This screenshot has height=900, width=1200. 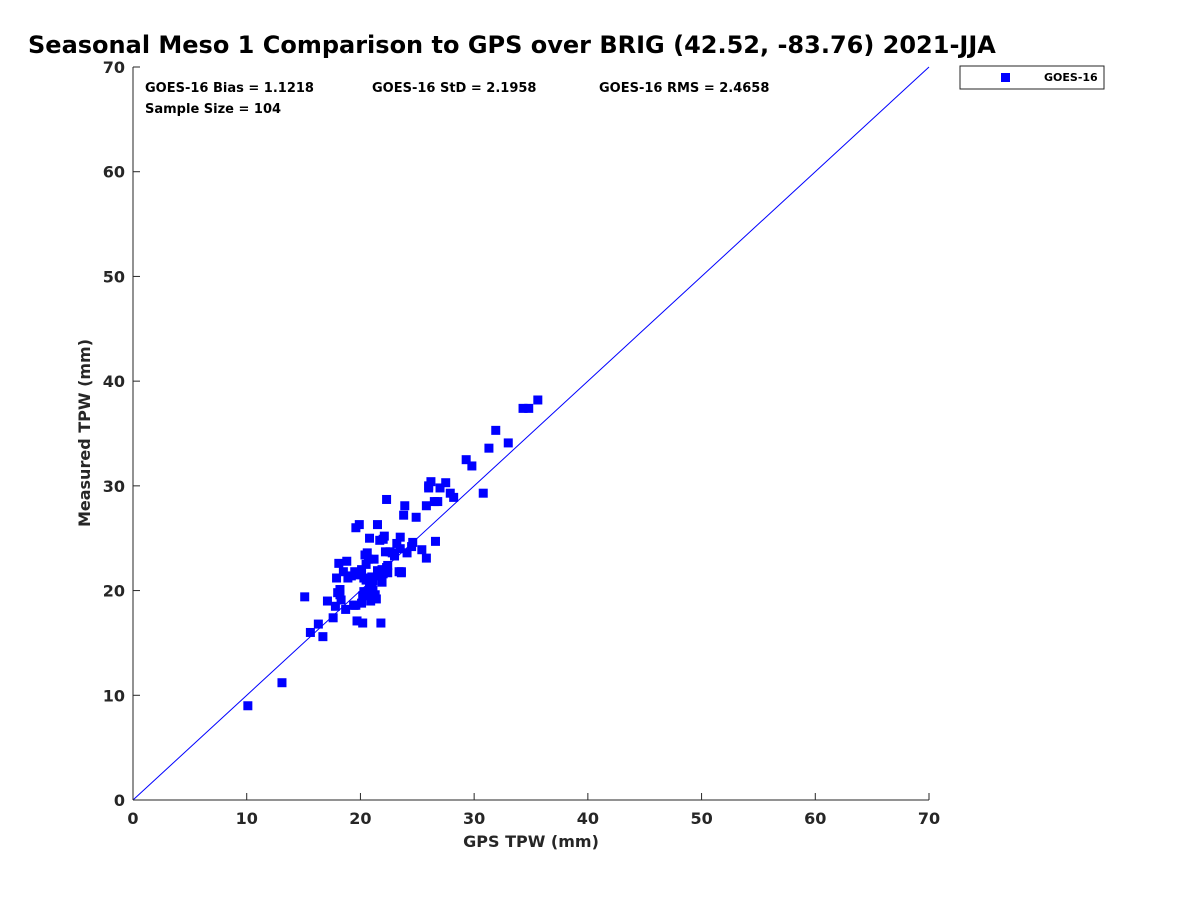 I want to click on x-tick-label: 40, so click(x=588, y=818).